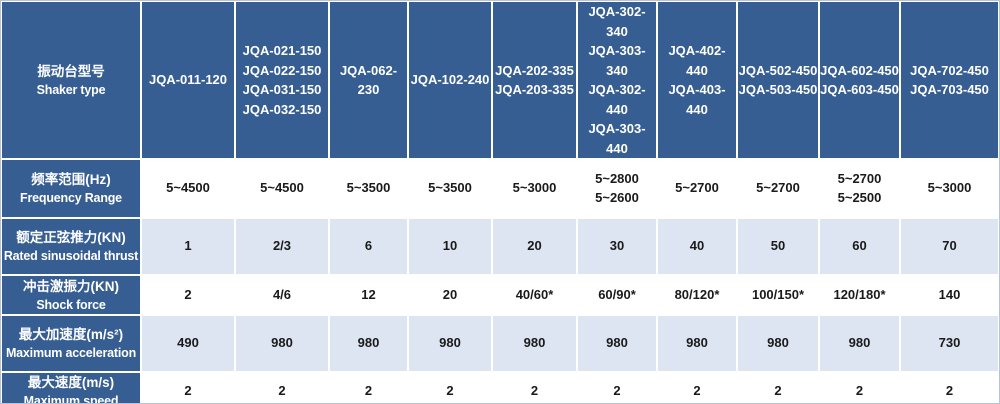  Describe the element at coordinates (534, 295) in the screenshot. I see `value-cell: 40/60*` at that location.